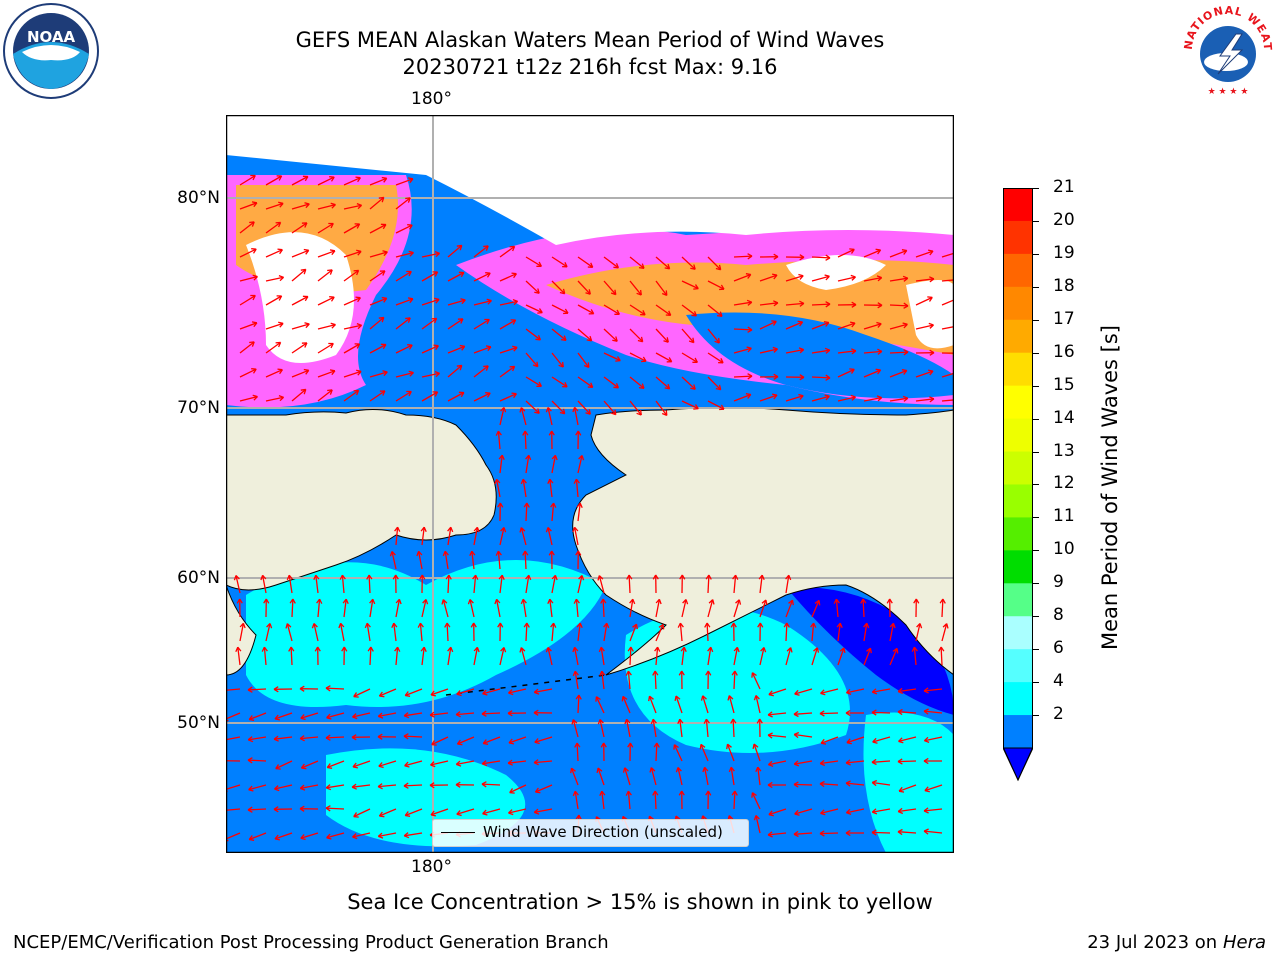 Image resolution: width=1280 pixels, height=960 pixels. I want to click on colorbar-tick-label: 12, so click(1064, 483).